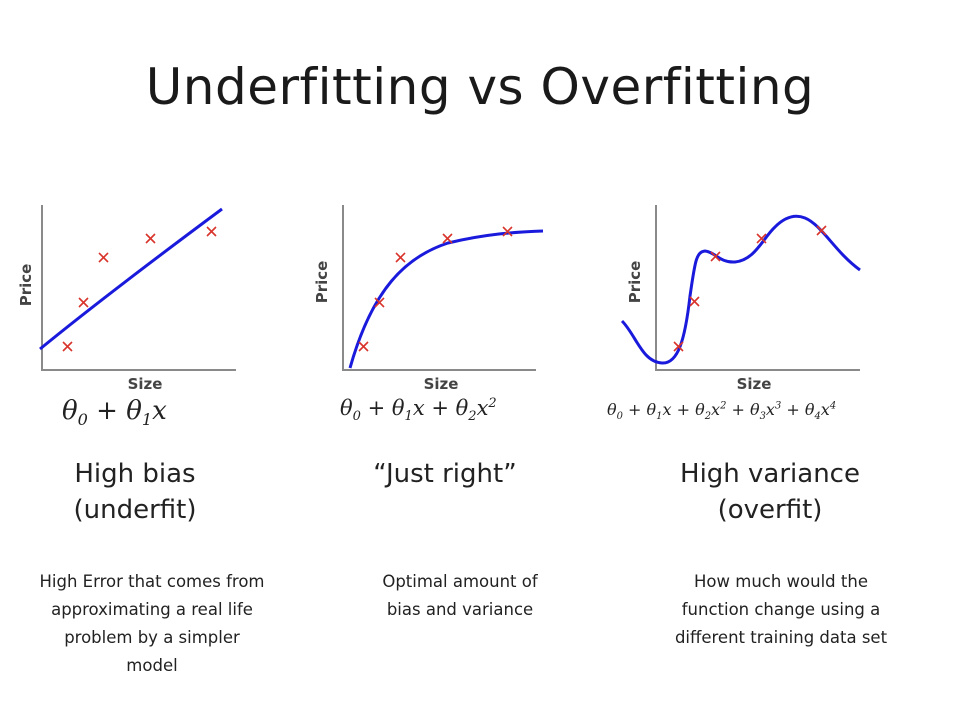 Image resolution: width=960 pixels, height=720 pixels. I want to click on heading-line: High bias, so click(135, 474).